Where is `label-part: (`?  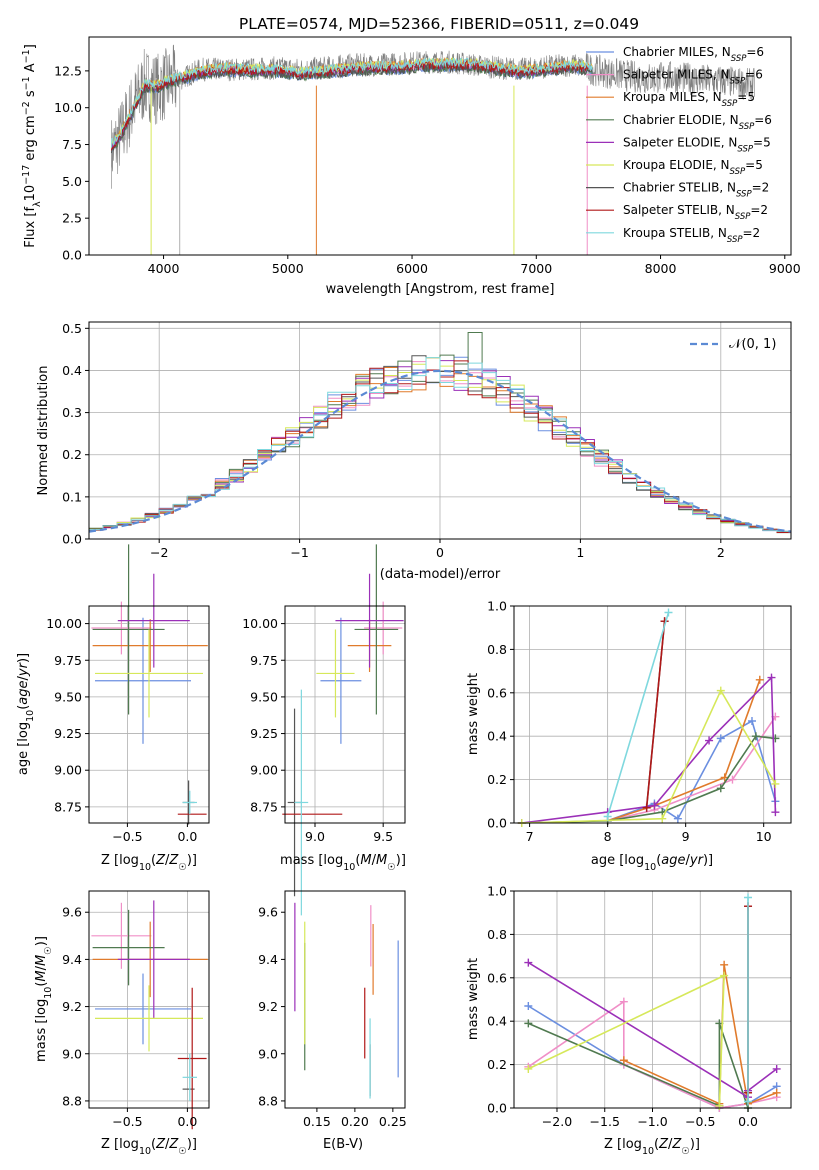 label-part: ( is located at coordinates (23, 707).